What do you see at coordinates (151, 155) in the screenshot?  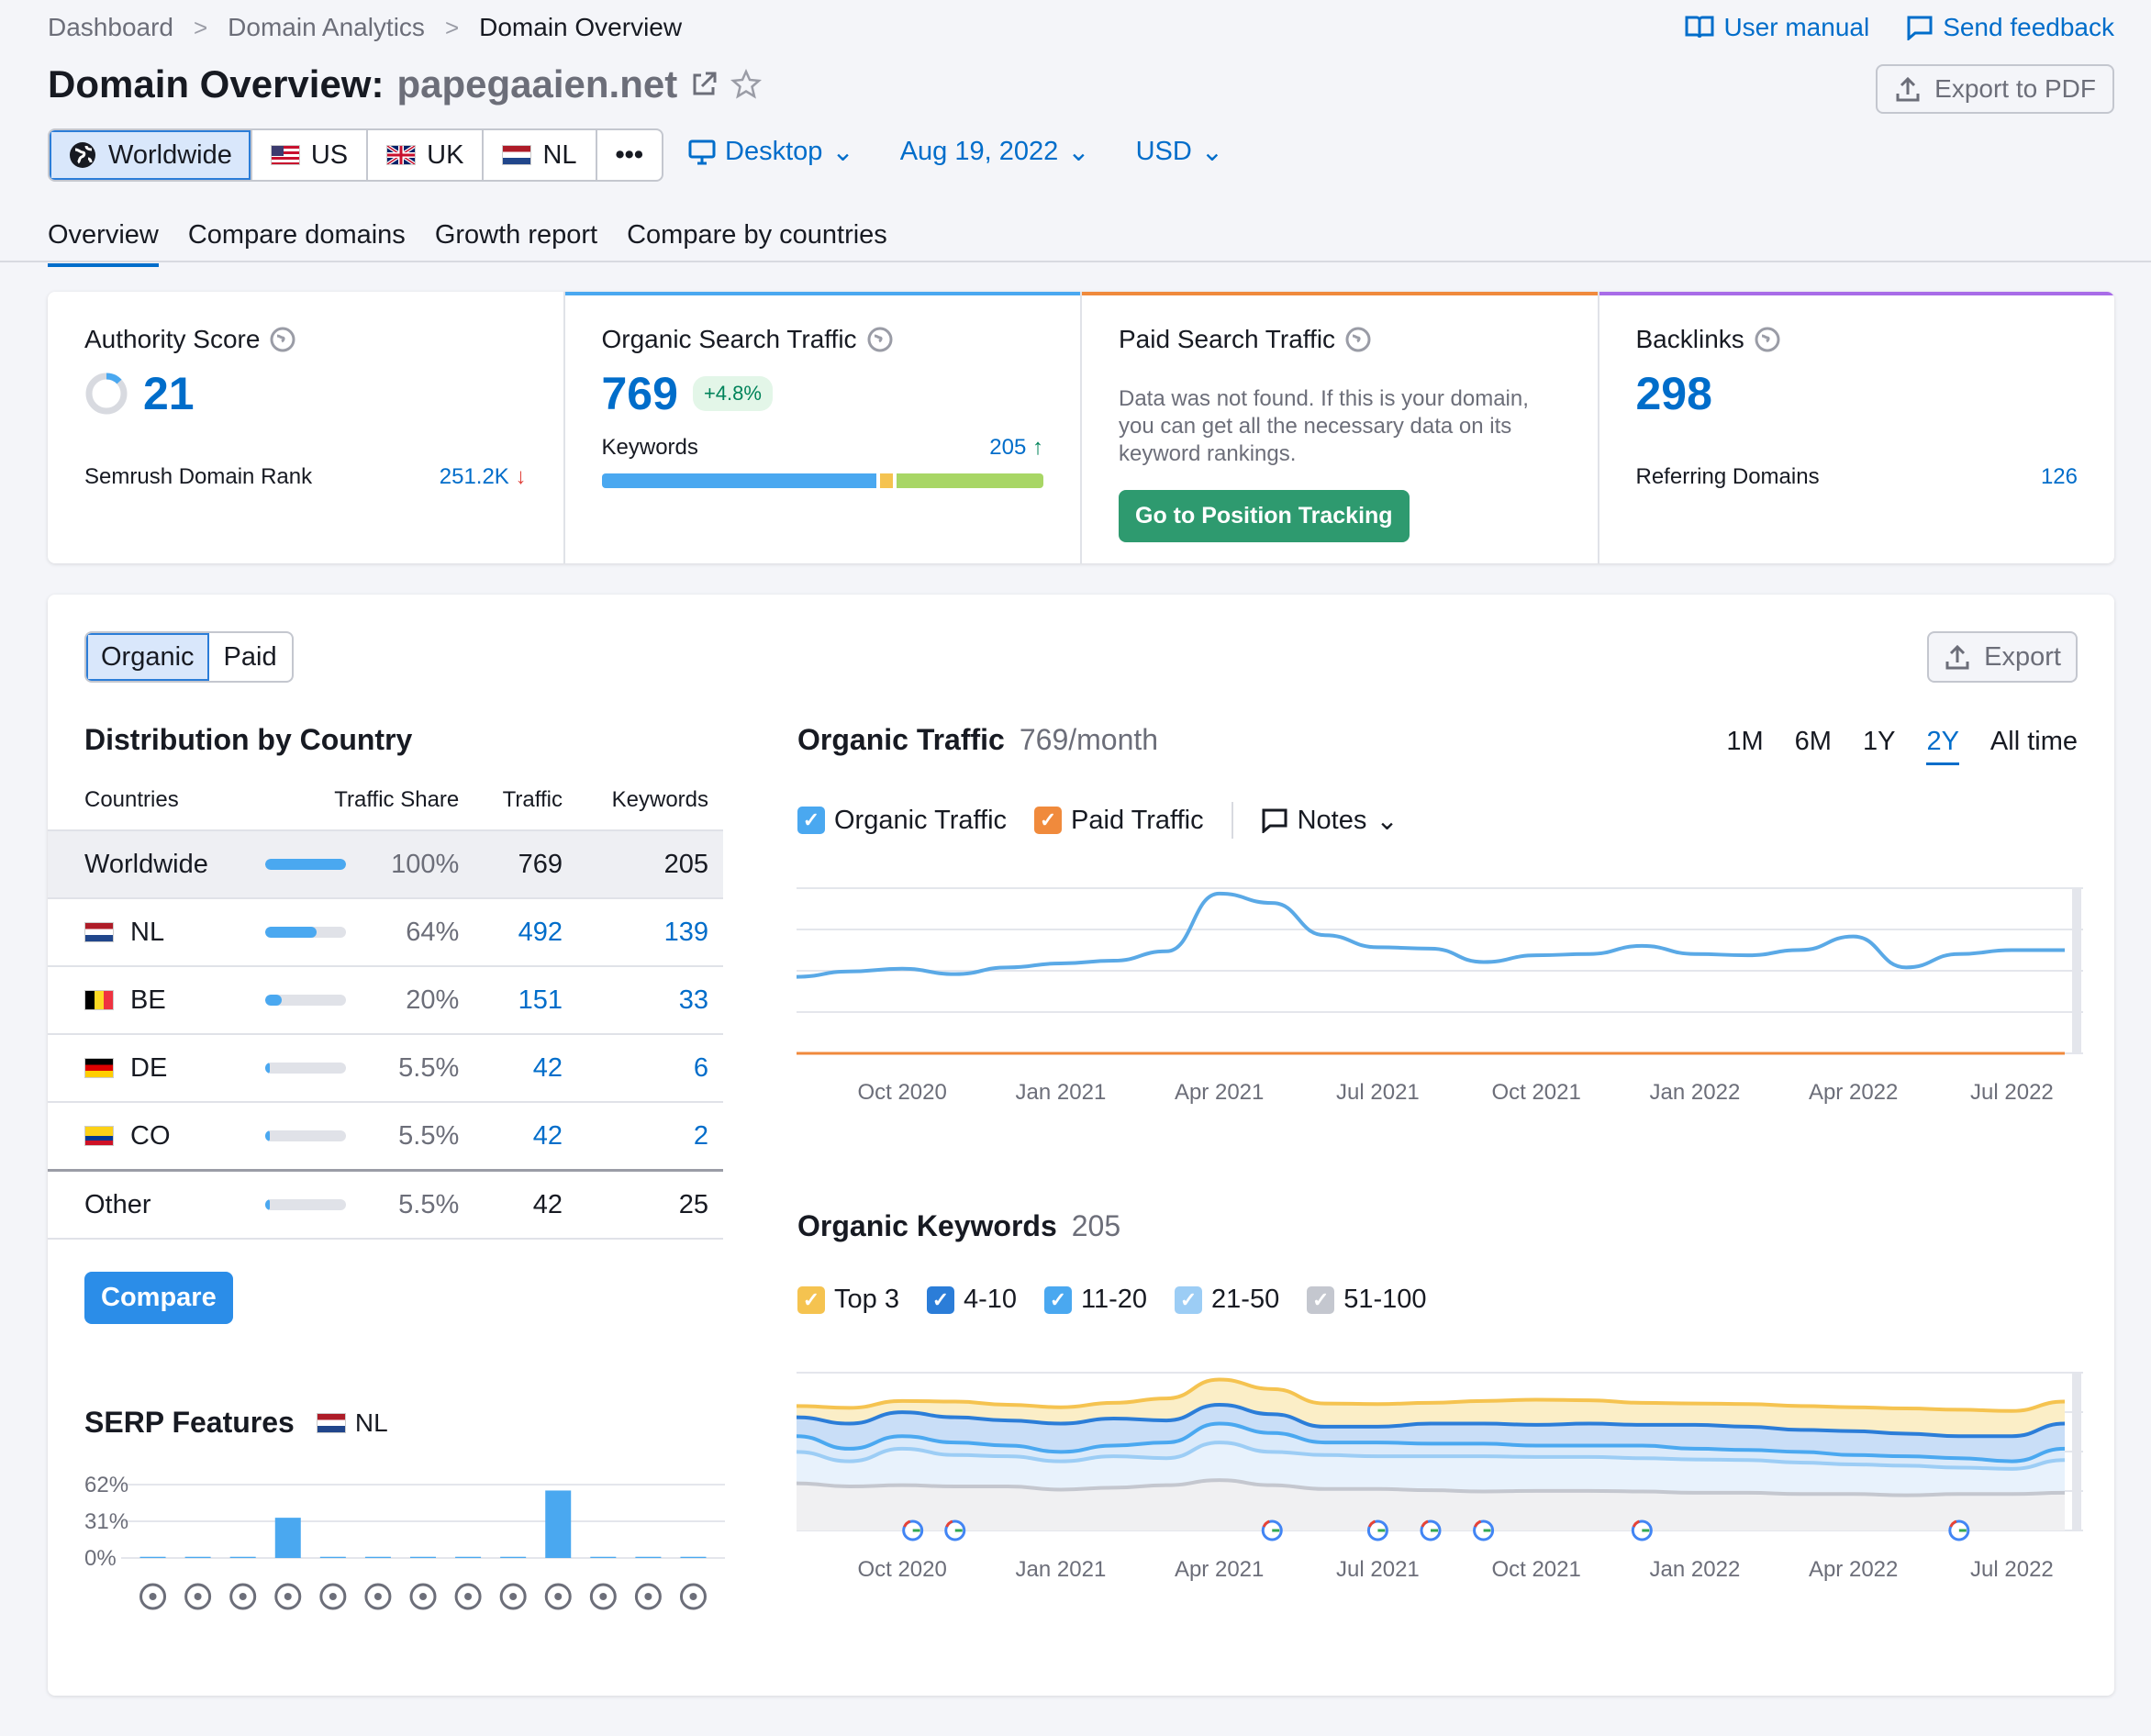 I see `region-worldwide: Worldwide` at bounding box center [151, 155].